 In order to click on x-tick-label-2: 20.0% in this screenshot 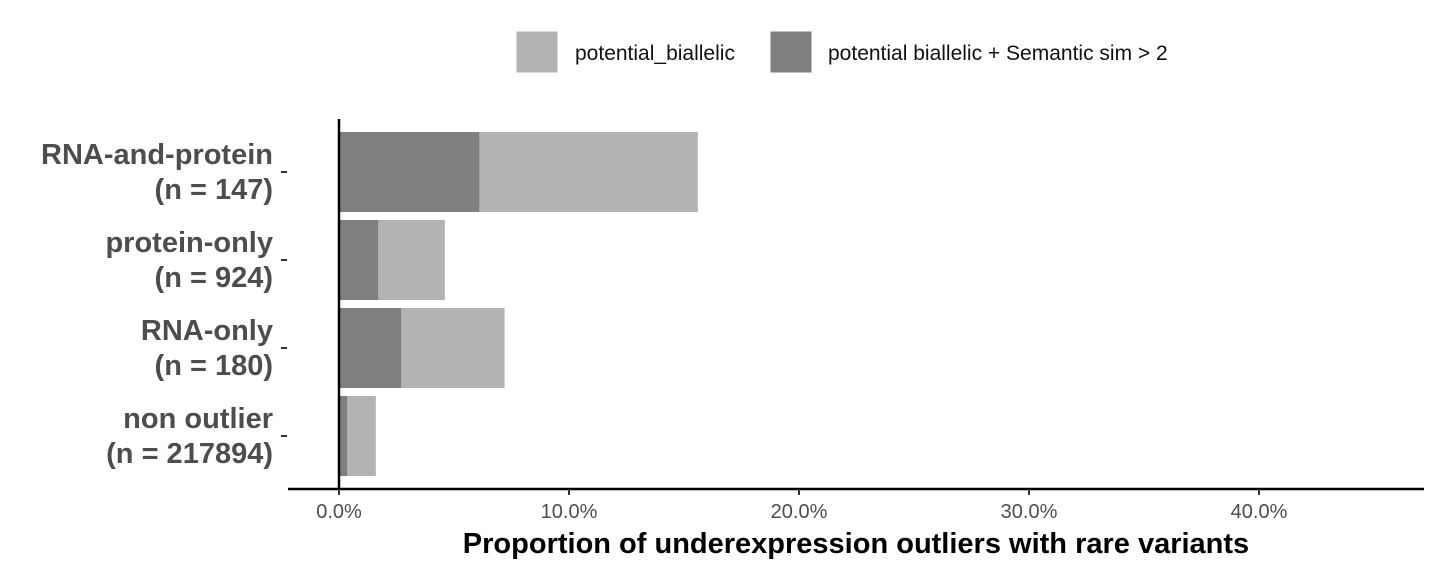, I will do `click(799, 512)`.